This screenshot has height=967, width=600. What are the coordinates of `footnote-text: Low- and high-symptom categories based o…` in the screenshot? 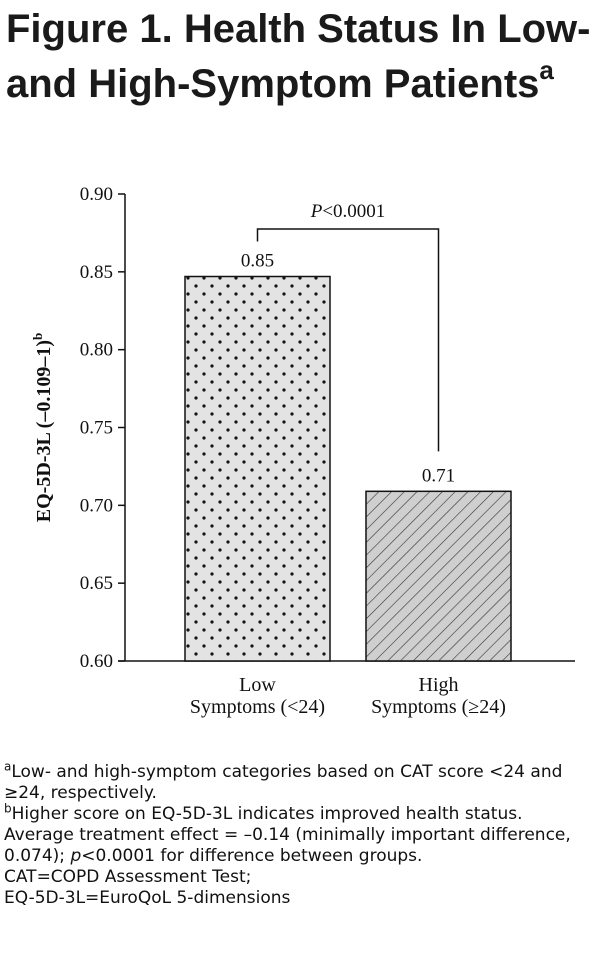 It's located at (283, 782).